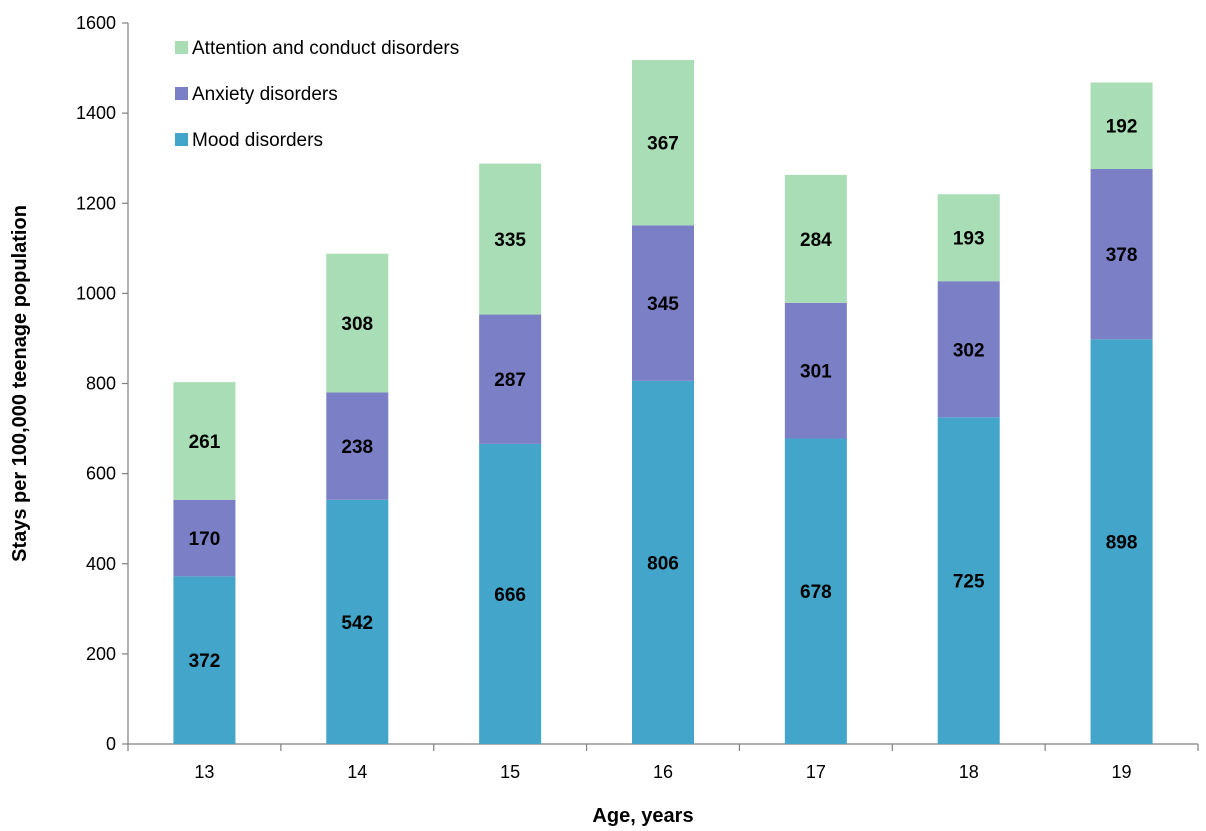 The image size is (1206, 831). I want to click on x-tick-label: 15, so click(510, 772).